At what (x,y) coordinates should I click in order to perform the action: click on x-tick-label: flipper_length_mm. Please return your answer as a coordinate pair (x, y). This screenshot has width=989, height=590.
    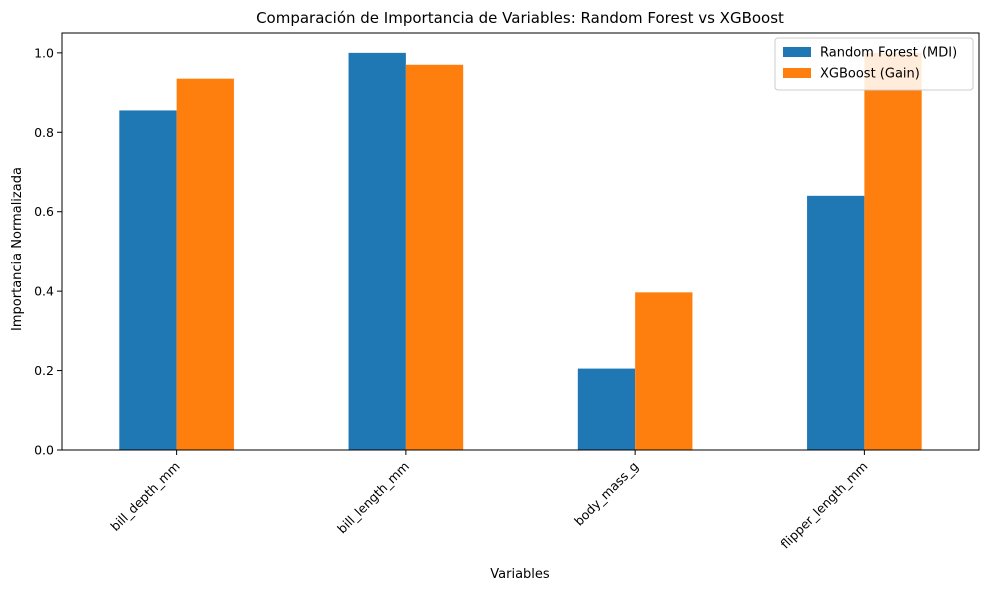
    Looking at the image, I should click on (823, 505).